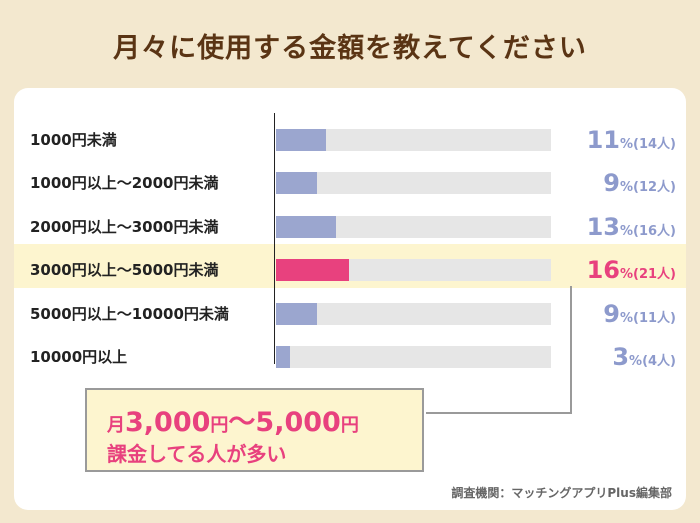 Image resolution: width=700 pixels, height=523 pixels. What do you see at coordinates (499, 413) in the screenshot?
I see `callout-connector-horizontal` at bounding box center [499, 413].